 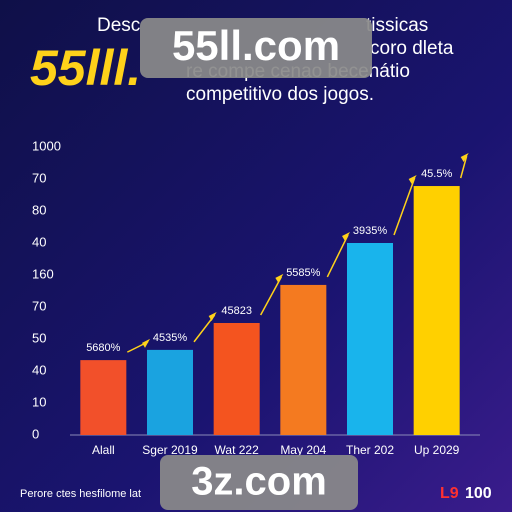 I want to click on y-tick-label: 0, so click(x=35, y=433).